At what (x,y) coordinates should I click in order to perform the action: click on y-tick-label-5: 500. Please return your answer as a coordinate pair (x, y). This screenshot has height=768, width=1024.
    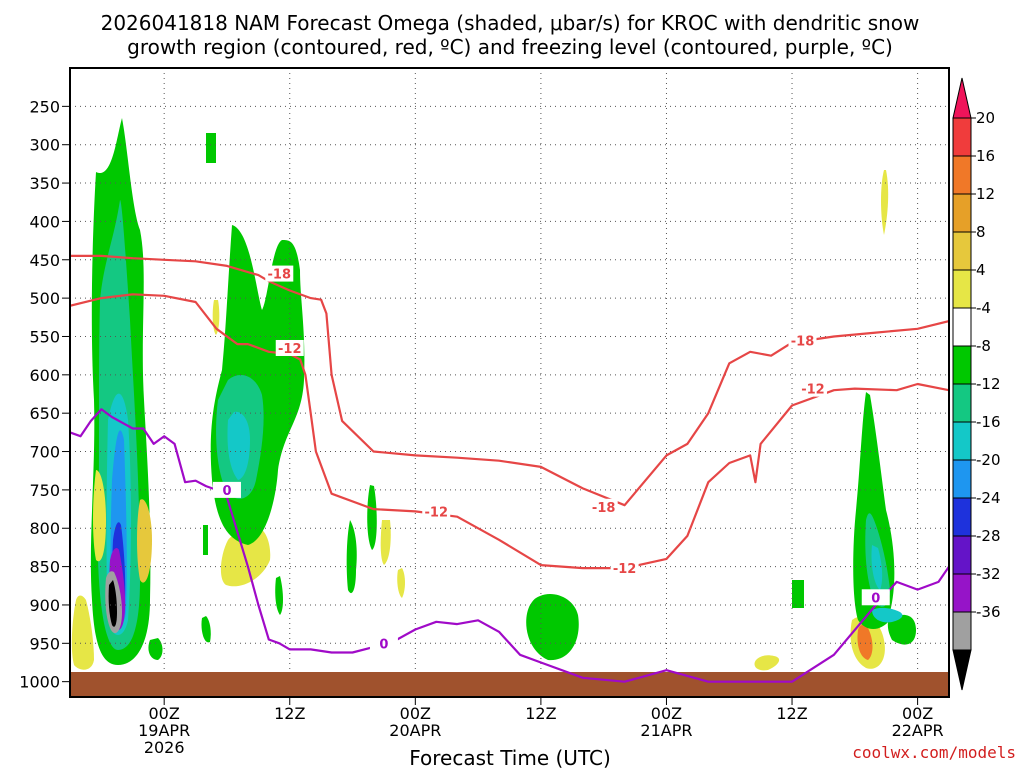
    Looking at the image, I should click on (44, 298).